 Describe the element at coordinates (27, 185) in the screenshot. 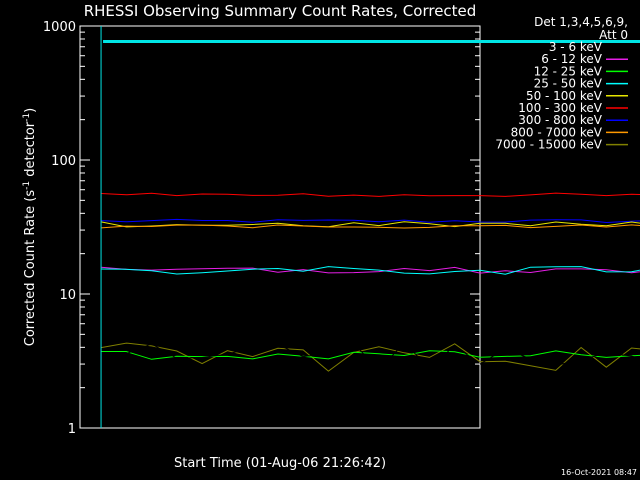

I see `y-axis-label-sup1: -1` at that location.